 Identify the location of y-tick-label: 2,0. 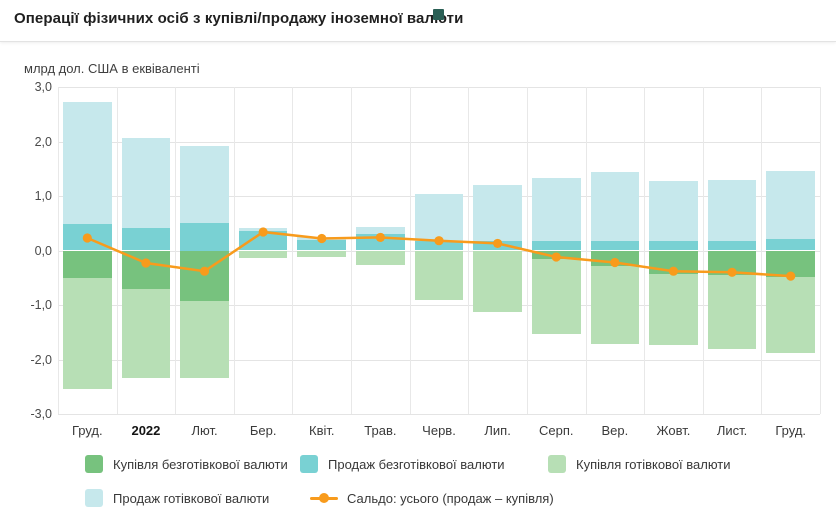
(43, 141).